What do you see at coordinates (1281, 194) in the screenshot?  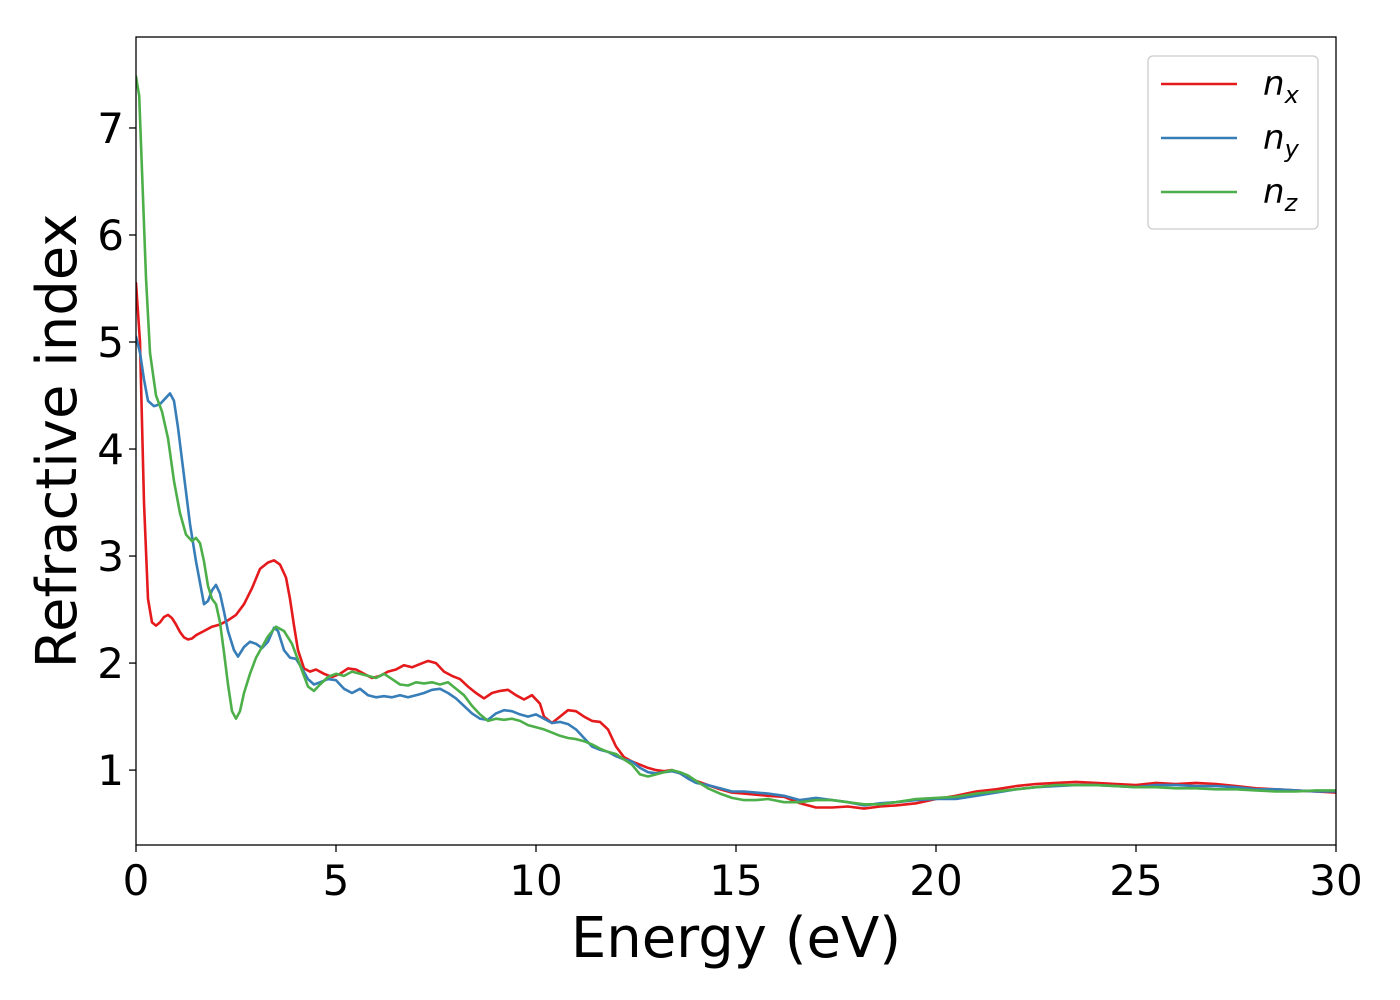 I see `legend-label-nz: nz` at bounding box center [1281, 194].